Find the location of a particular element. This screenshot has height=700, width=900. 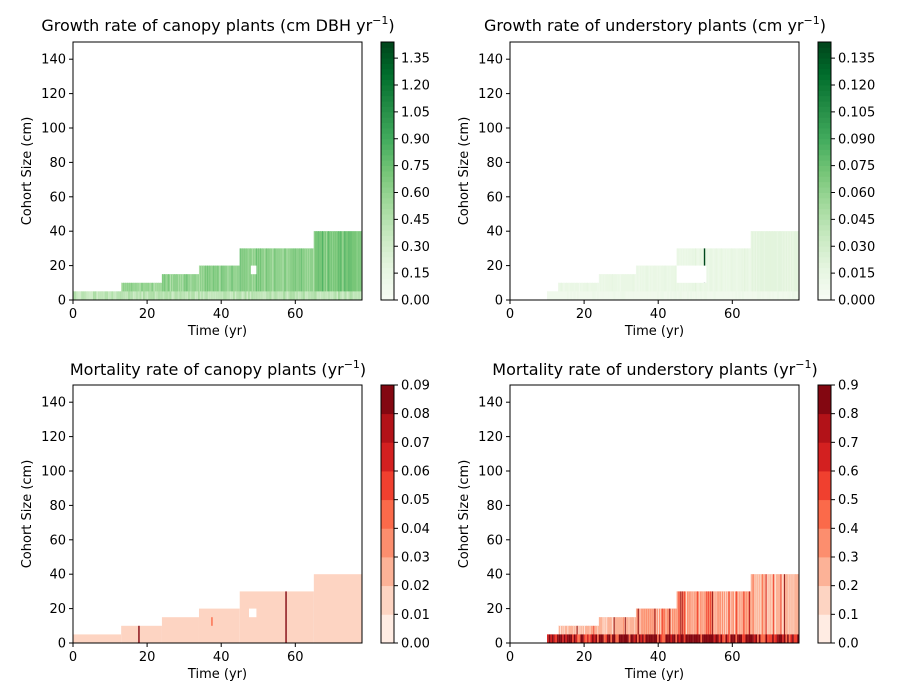

y-tick-label: 100 is located at coordinates (490, 472).